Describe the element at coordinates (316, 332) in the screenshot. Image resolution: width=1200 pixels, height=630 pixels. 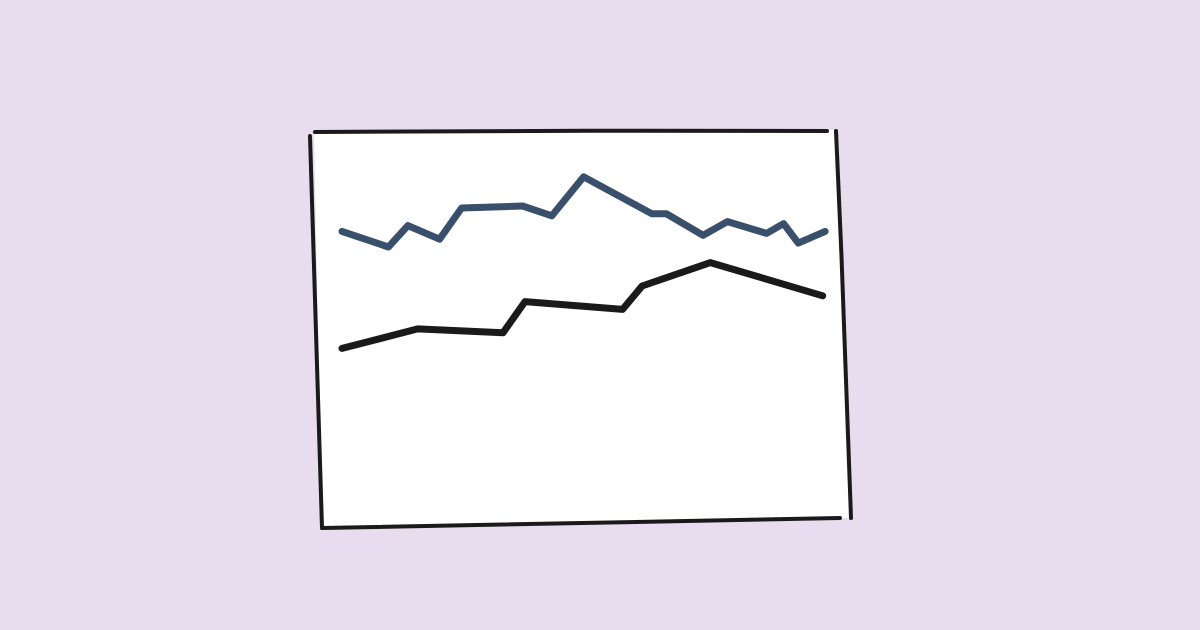
I see `frame-left-edge` at that location.